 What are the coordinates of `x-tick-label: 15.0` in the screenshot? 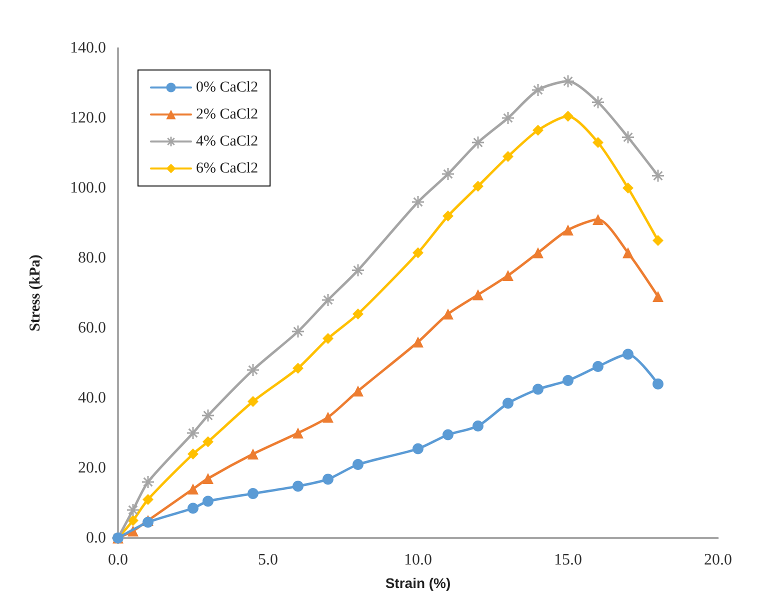 It's located at (568, 560).